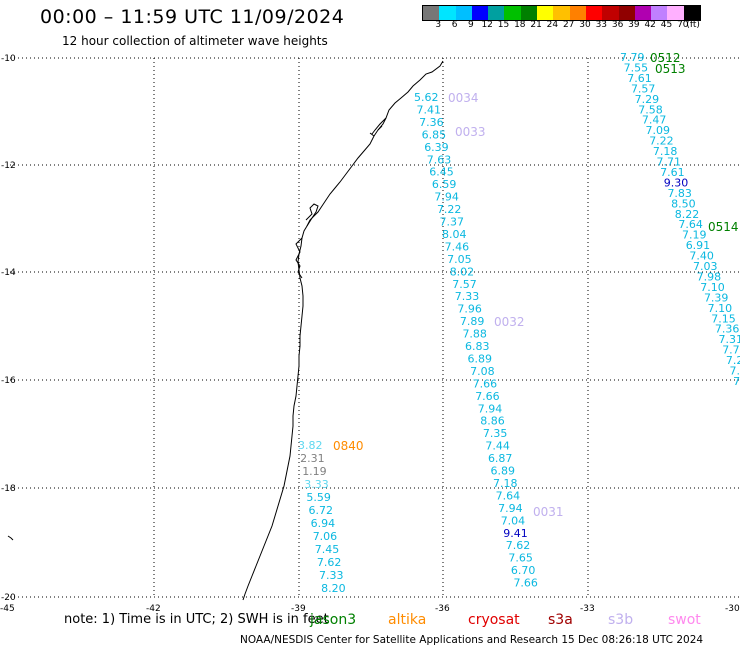 This screenshot has width=740, height=650. Describe the element at coordinates (676, 182) in the screenshot. I see `wave-height-value: 9.30` at that location.